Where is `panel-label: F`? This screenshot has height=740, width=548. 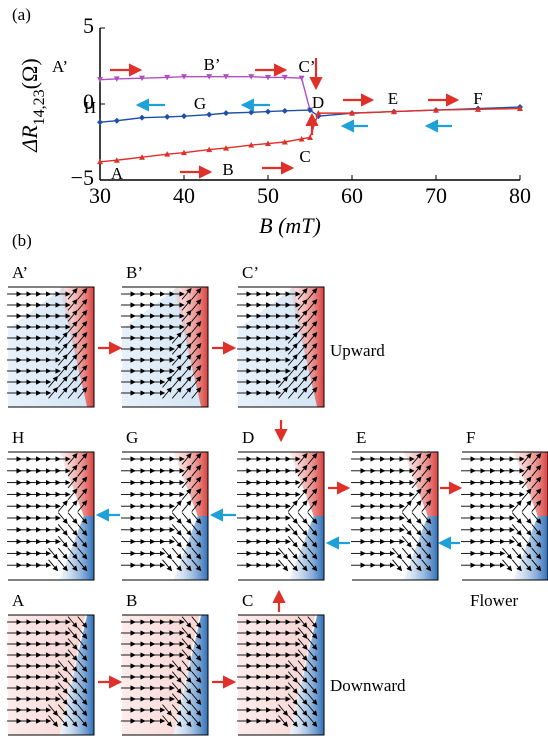
panel-label: F is located at coordinates (470, 437).